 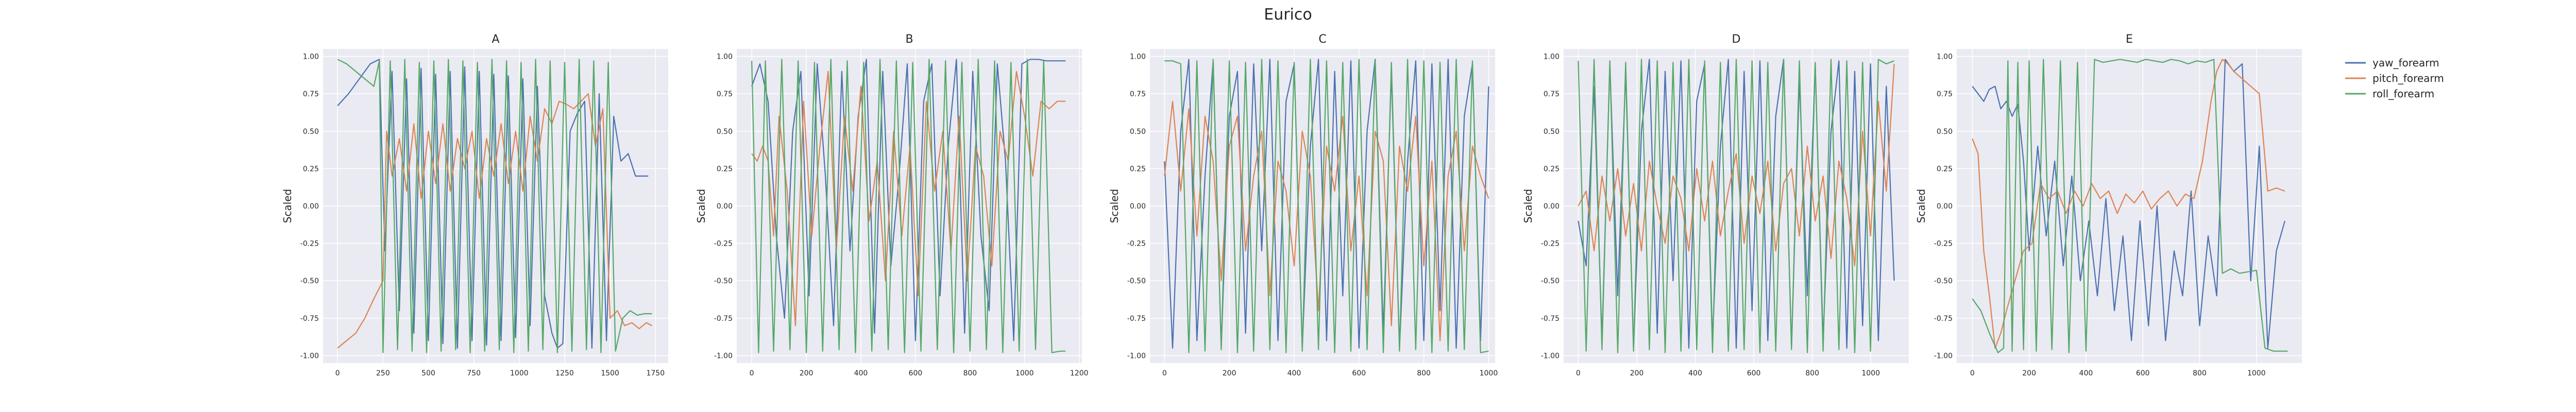 I want to click on panel-title: E, so click(x=2129, y=39).